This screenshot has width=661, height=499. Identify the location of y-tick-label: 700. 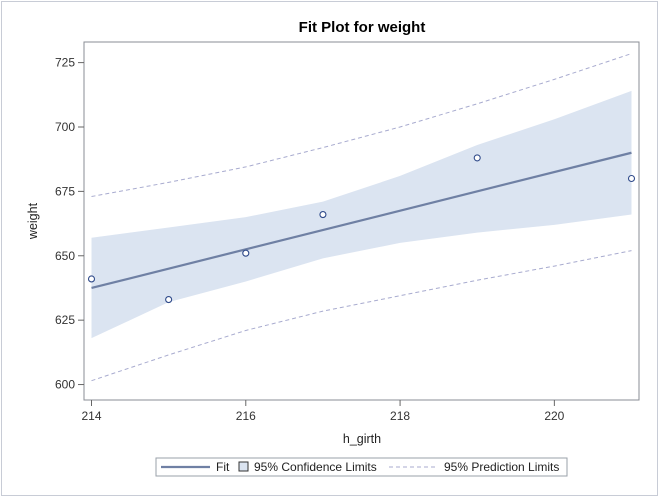
(65, 127).